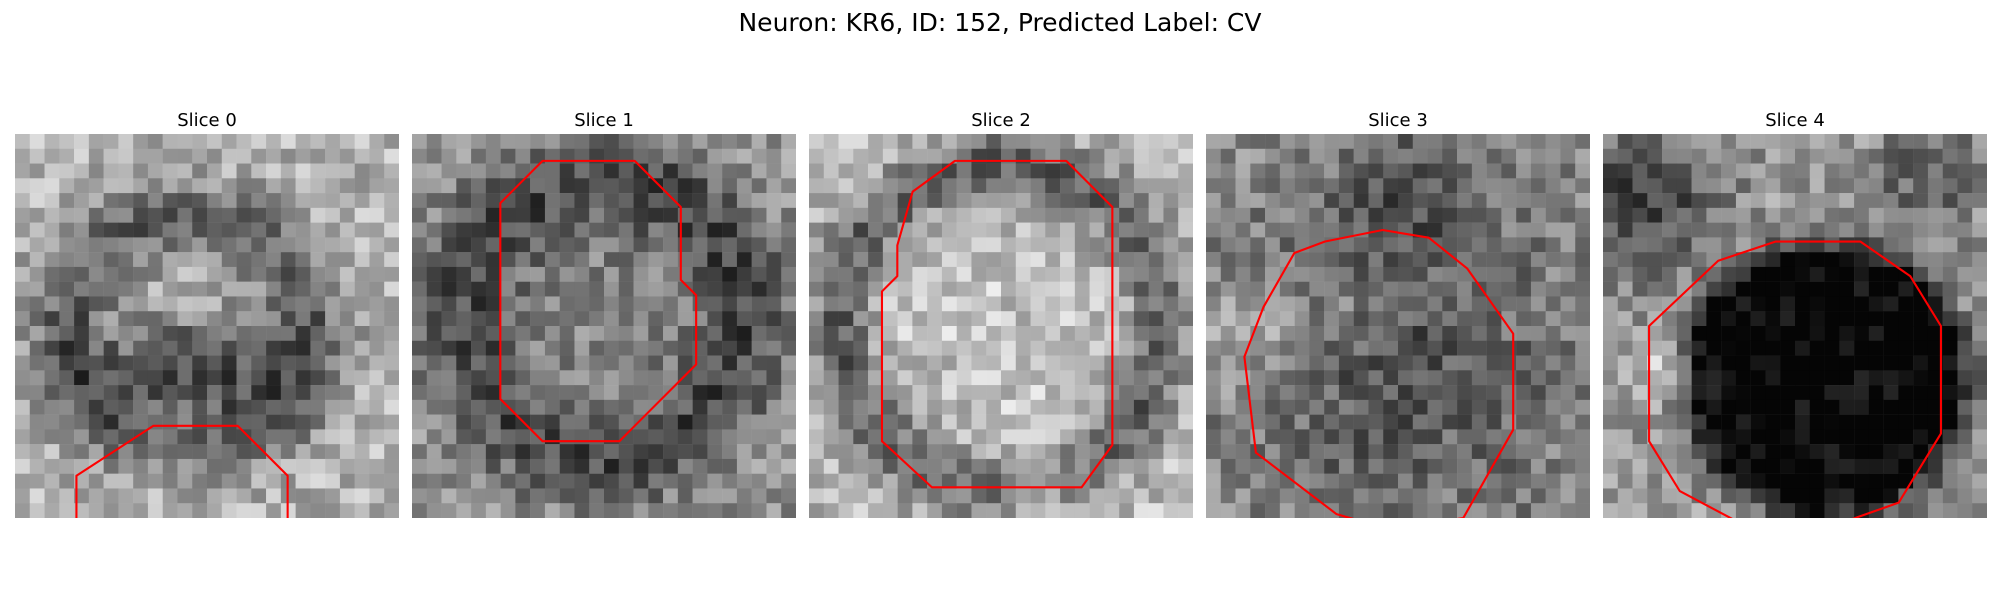  Describe the element at coordinates (207, 313) in the screenshot. I see `slice-panel-0: Slice 0` at that location.